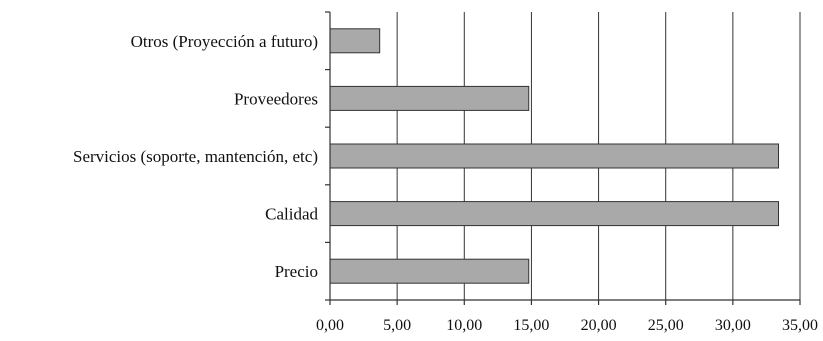  What do you see at coordinates (733, 325) in the screenshot?
I see `x-tick-label: 30,00` at bounding box center [733, 325].